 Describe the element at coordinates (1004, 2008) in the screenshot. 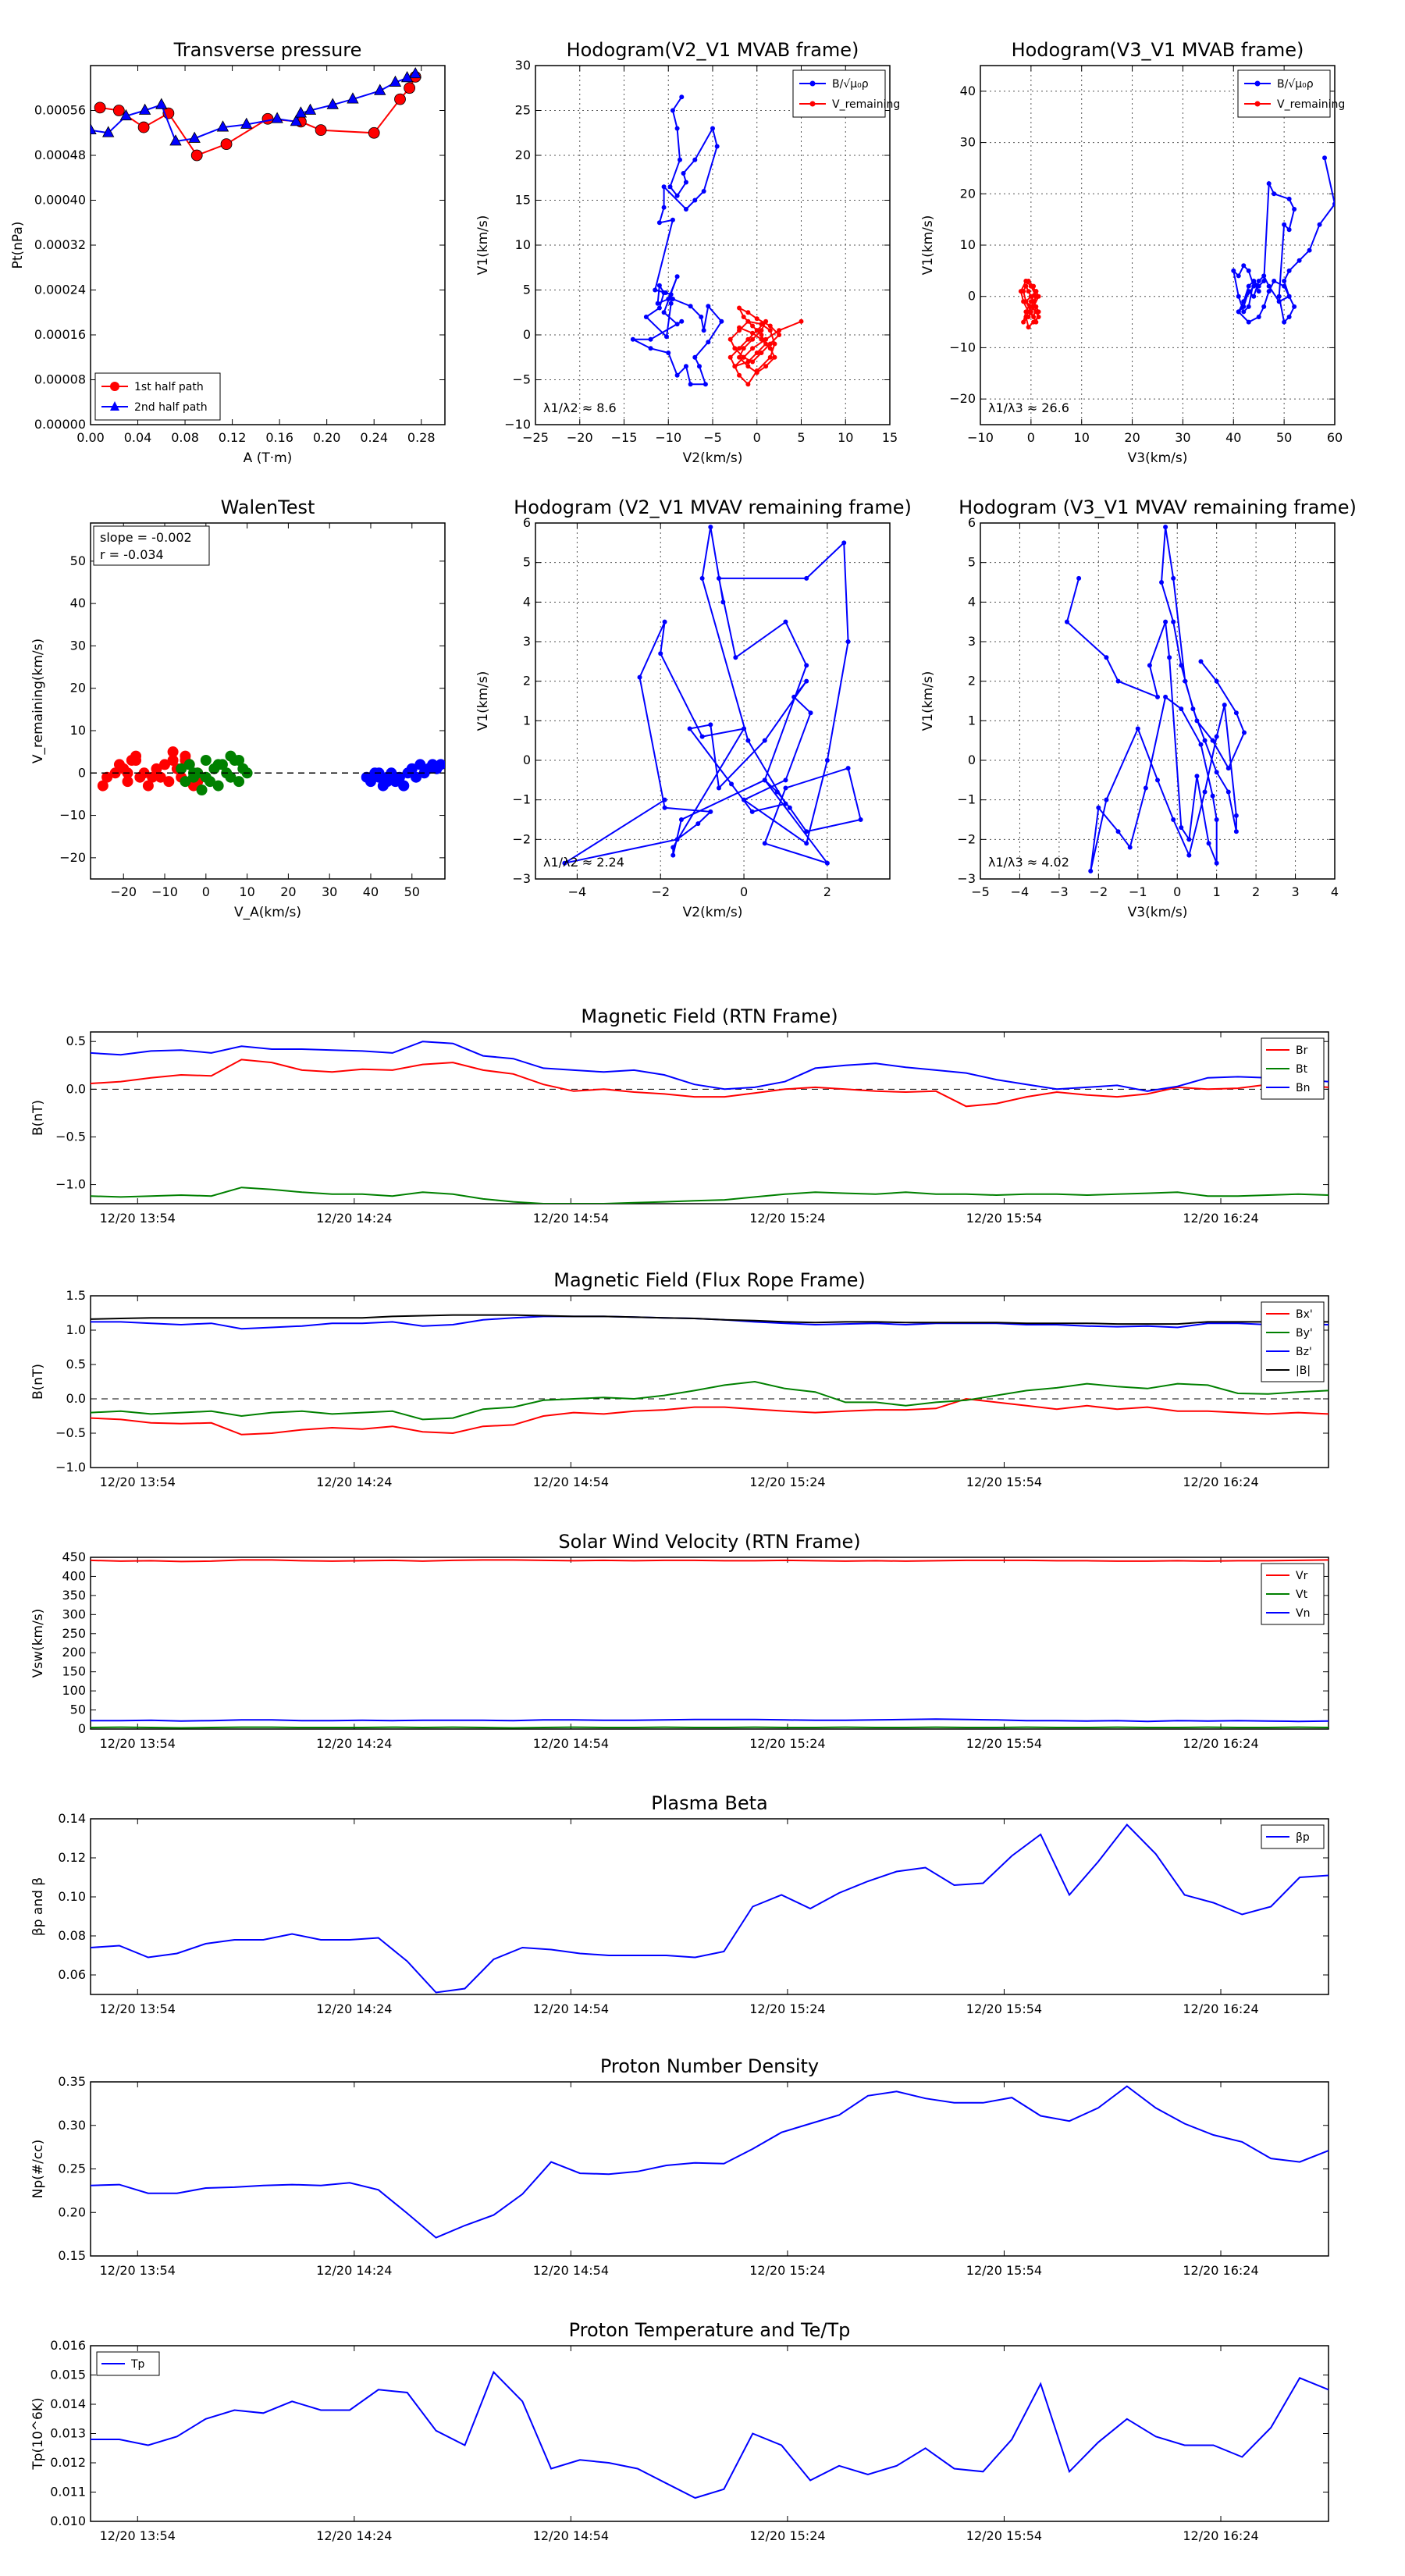

I see `x-tick-label: 12/20 15:54` at that location.